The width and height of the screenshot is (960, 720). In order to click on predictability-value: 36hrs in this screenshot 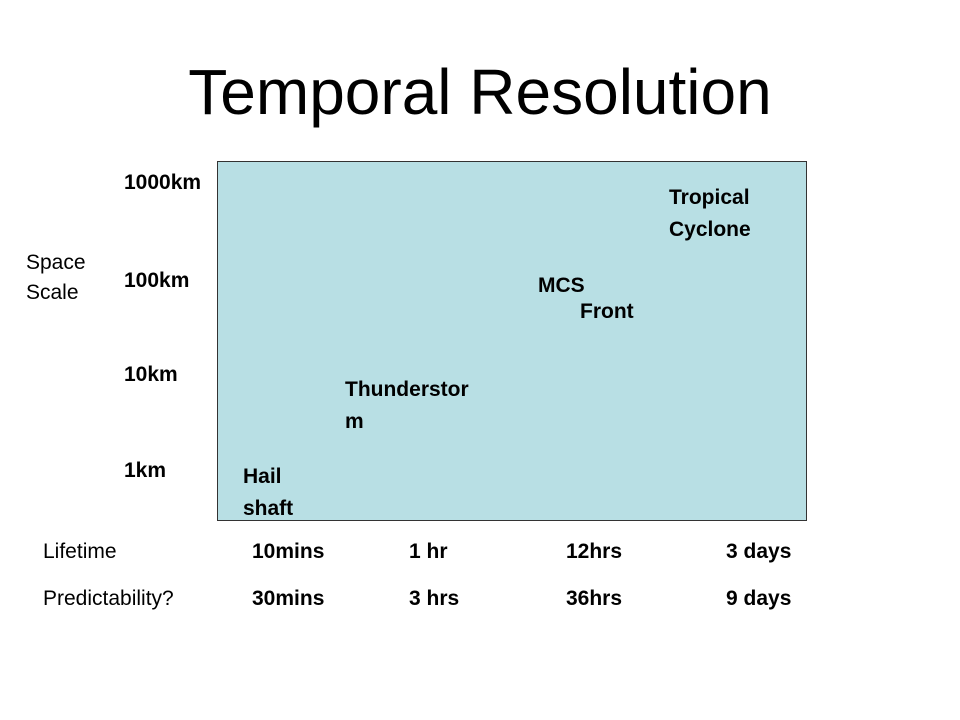, I will do `click(594, 598)`.